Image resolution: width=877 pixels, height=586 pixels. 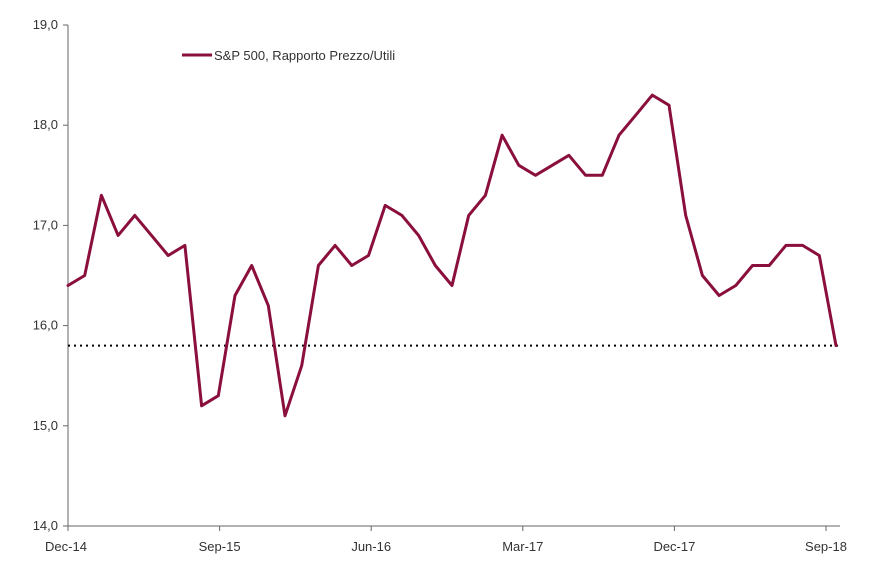 I want to click on y-tick-label: 19,0, so click(x=45, y=24).